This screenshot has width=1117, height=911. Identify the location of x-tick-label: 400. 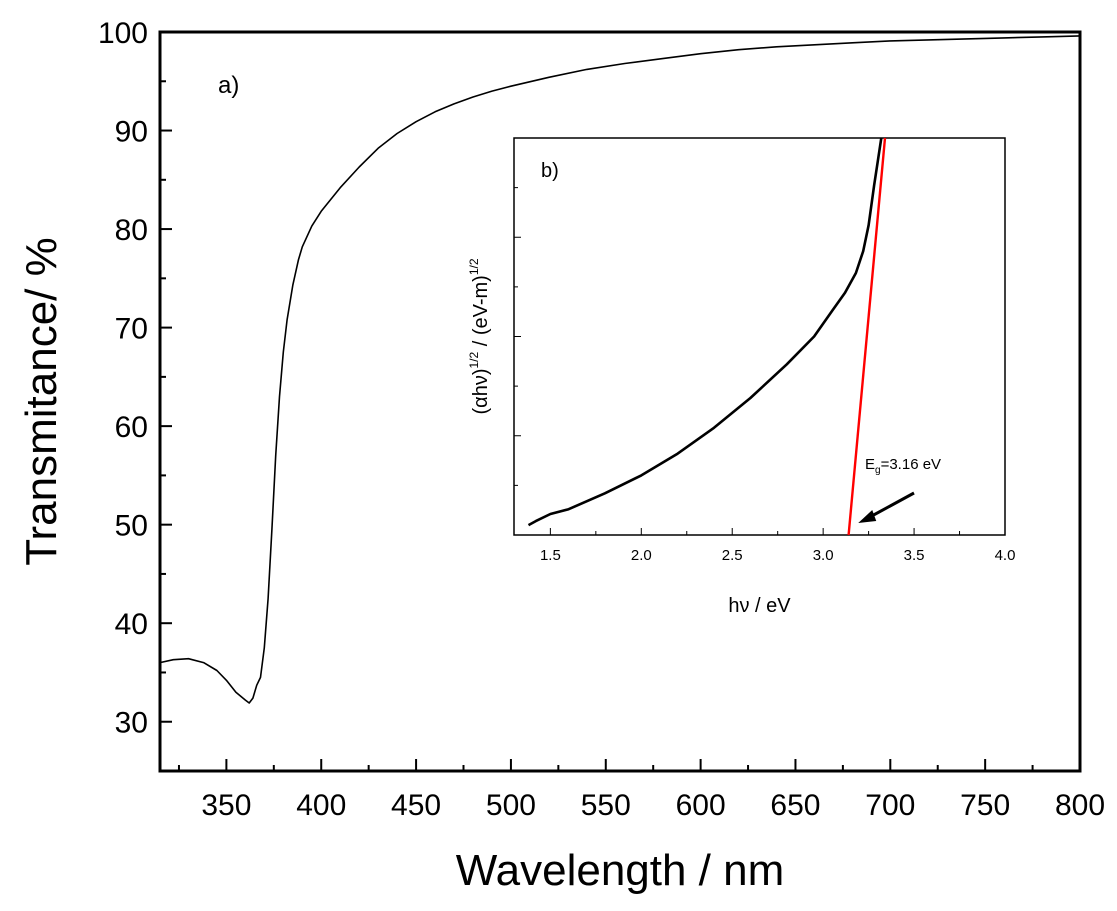
(321, 805).